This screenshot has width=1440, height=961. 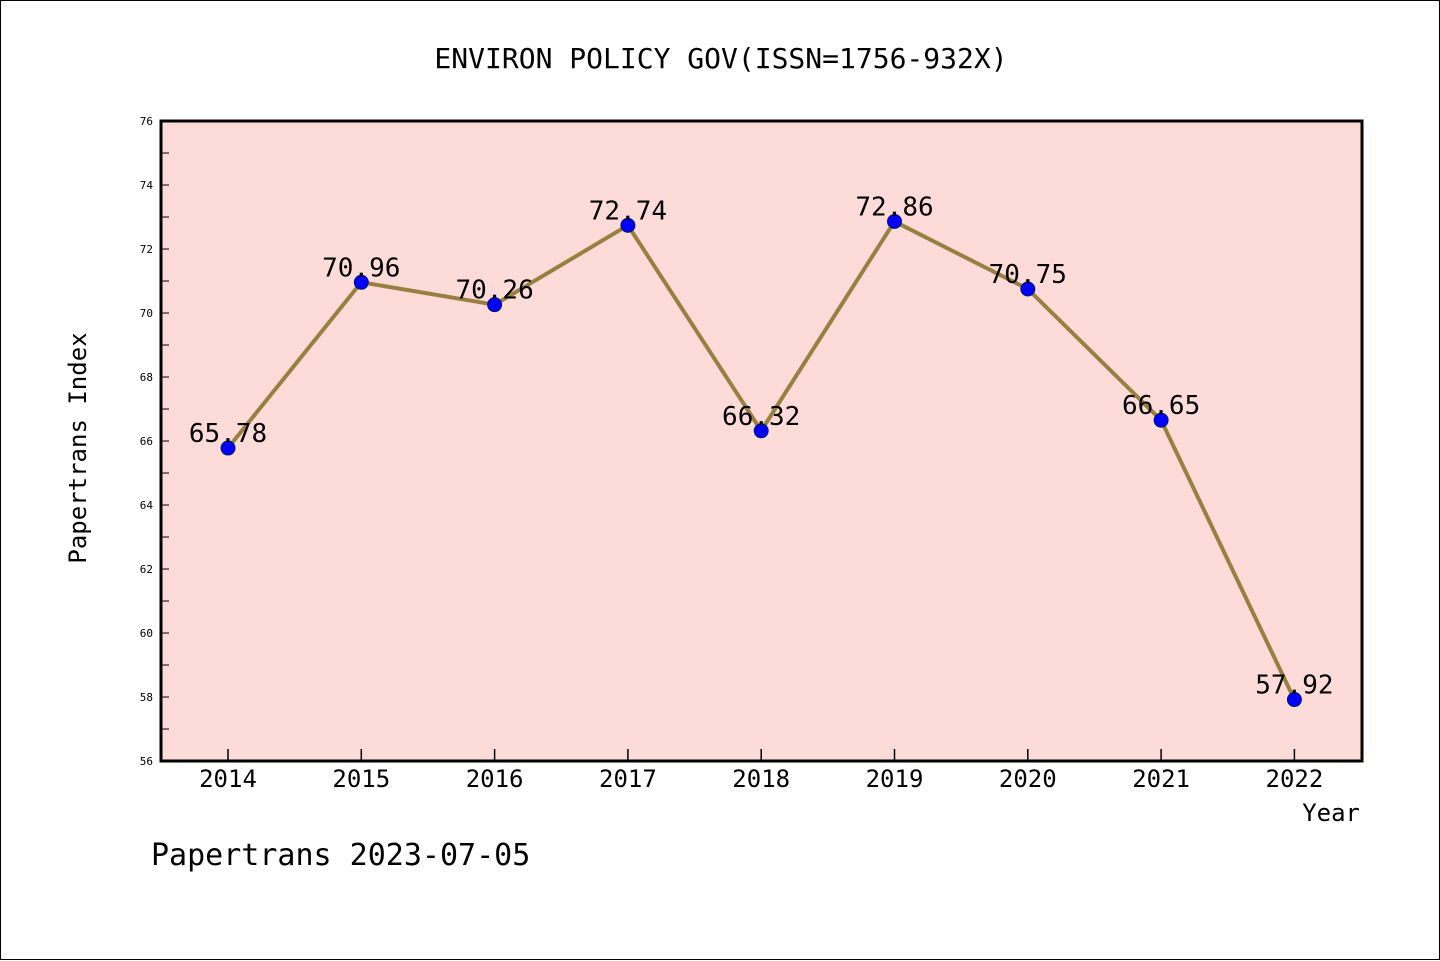 What do you see at coordinates (228, 779) in the screenshot?
I see `x-tick-label: 2014` at bounding box center [228, 779].